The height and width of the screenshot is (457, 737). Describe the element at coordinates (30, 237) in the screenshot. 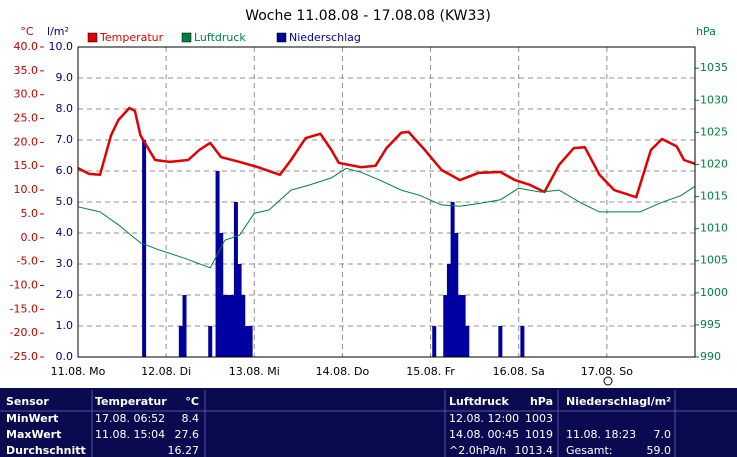

I see `temp-tick-label: 0.0` at that location.